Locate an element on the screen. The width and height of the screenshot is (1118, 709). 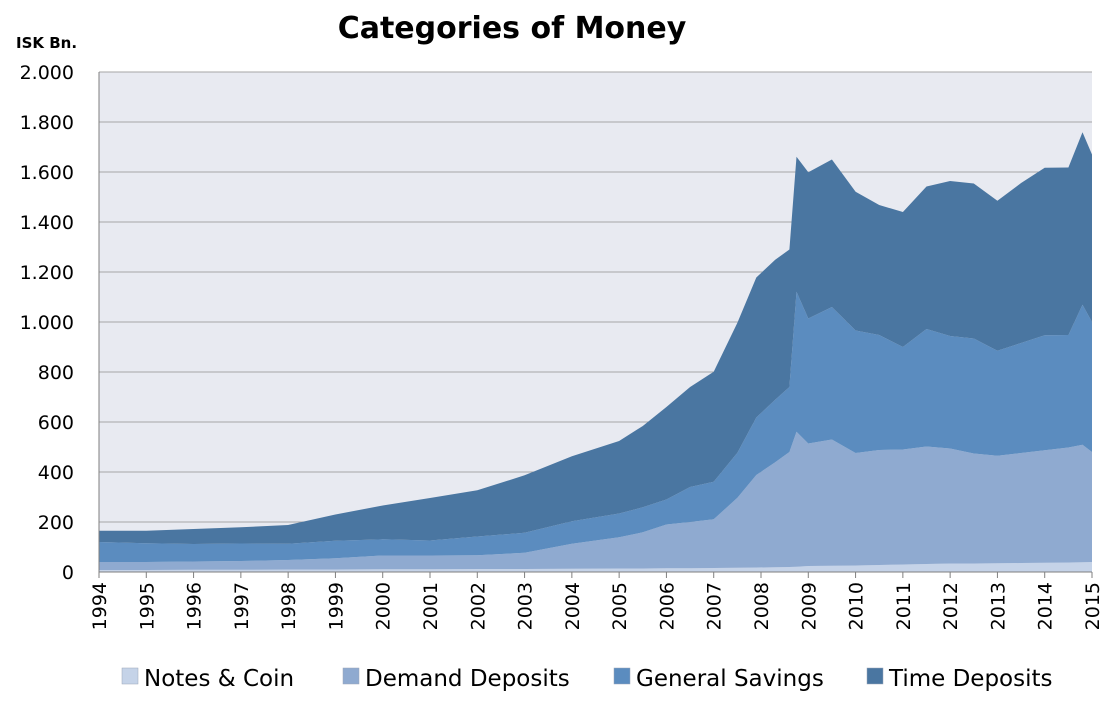
x-tick-label: 2003 is located at coordinates (526, 606).